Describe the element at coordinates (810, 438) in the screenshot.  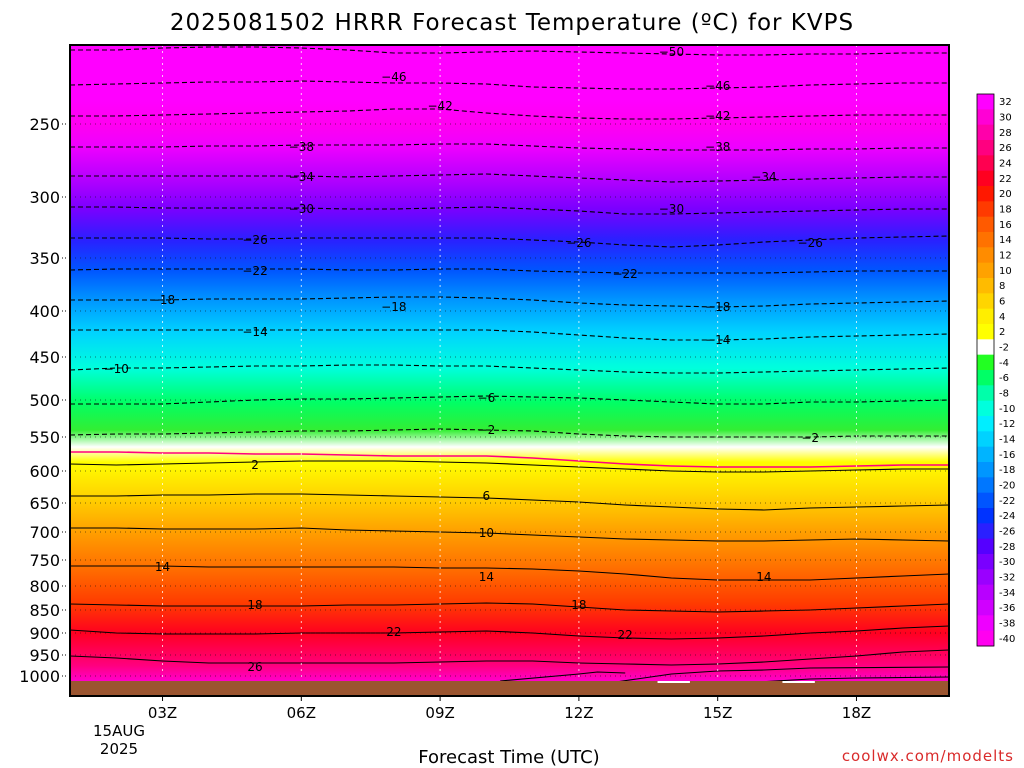
I see `contour-label: −2` at that location.